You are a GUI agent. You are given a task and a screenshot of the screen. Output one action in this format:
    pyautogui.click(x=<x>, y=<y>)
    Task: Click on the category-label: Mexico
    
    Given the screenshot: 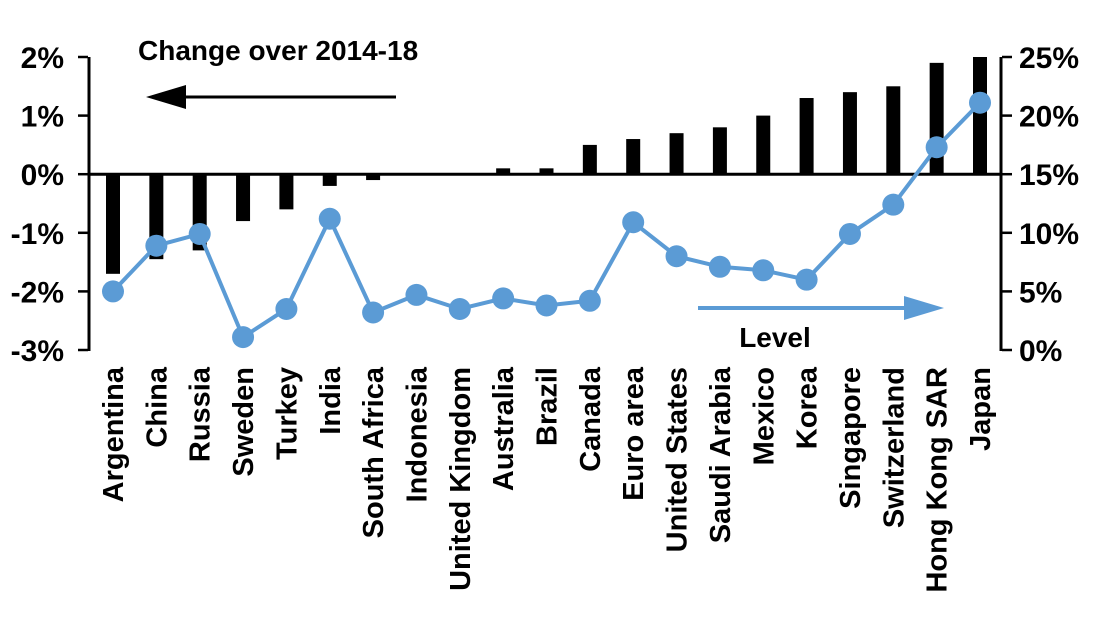 What is the action you would take?
    pyautogui.click(x=764, y=416)
    